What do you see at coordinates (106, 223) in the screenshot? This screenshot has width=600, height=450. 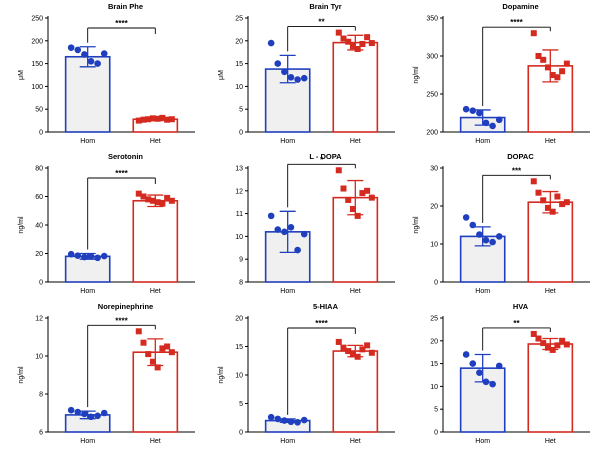 I see `chart-panel-serotonin: Serotonin ng/ml 0 20 40 60 80 Hom Het ****` at bounding box center [106, 223].